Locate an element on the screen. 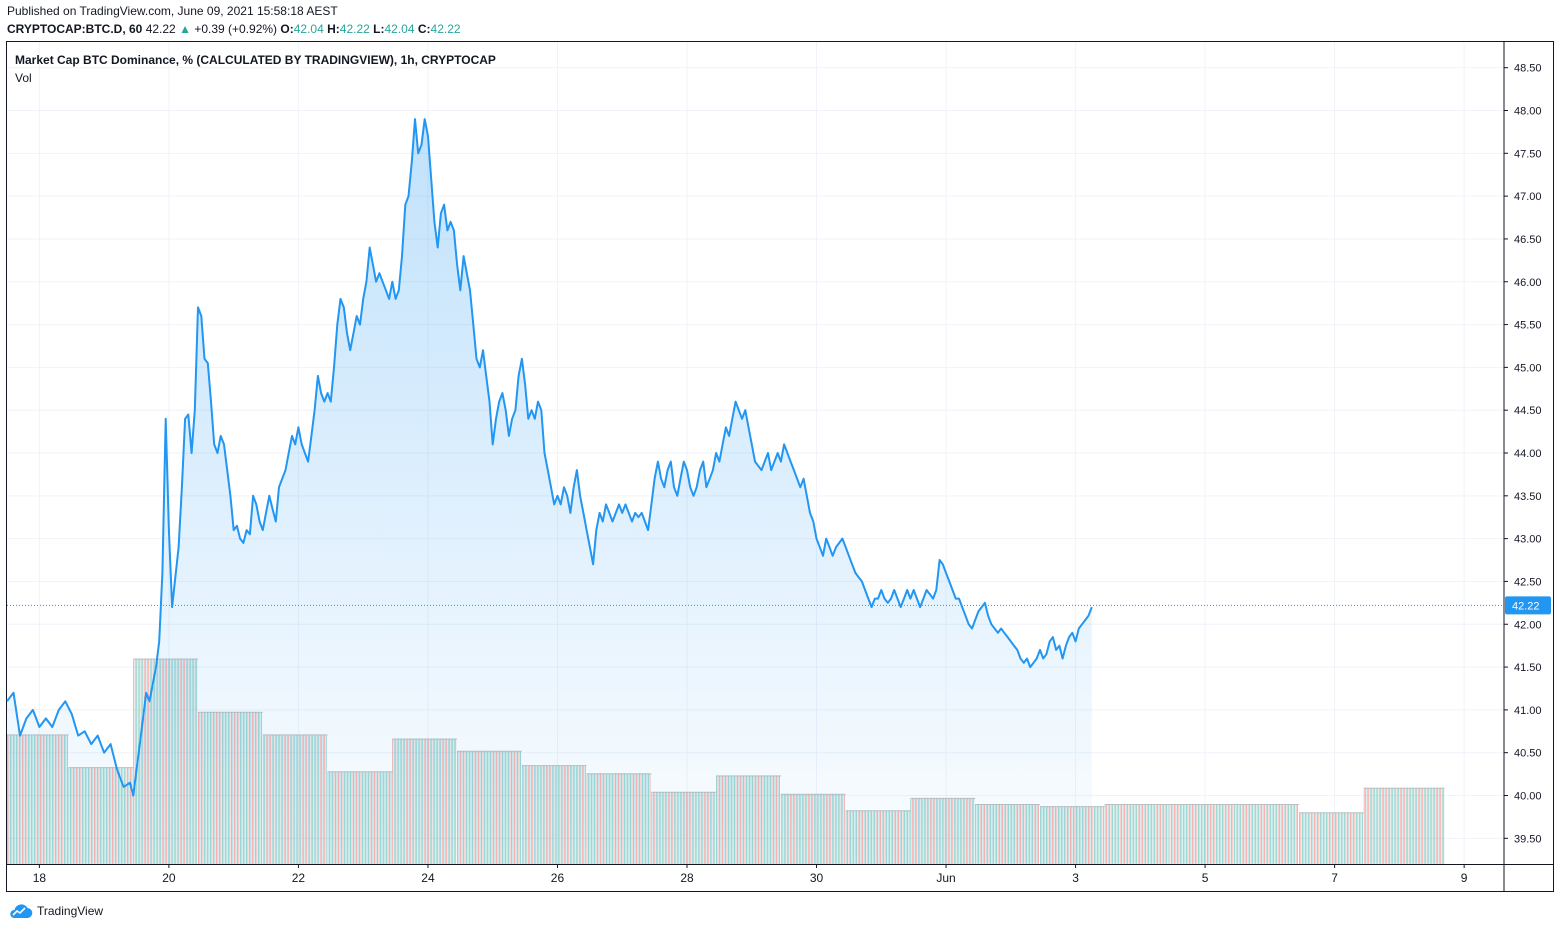 The height and width of the screenshot is (929, 1560). x-tick-label: 28 is located at coordinates (687, 878).